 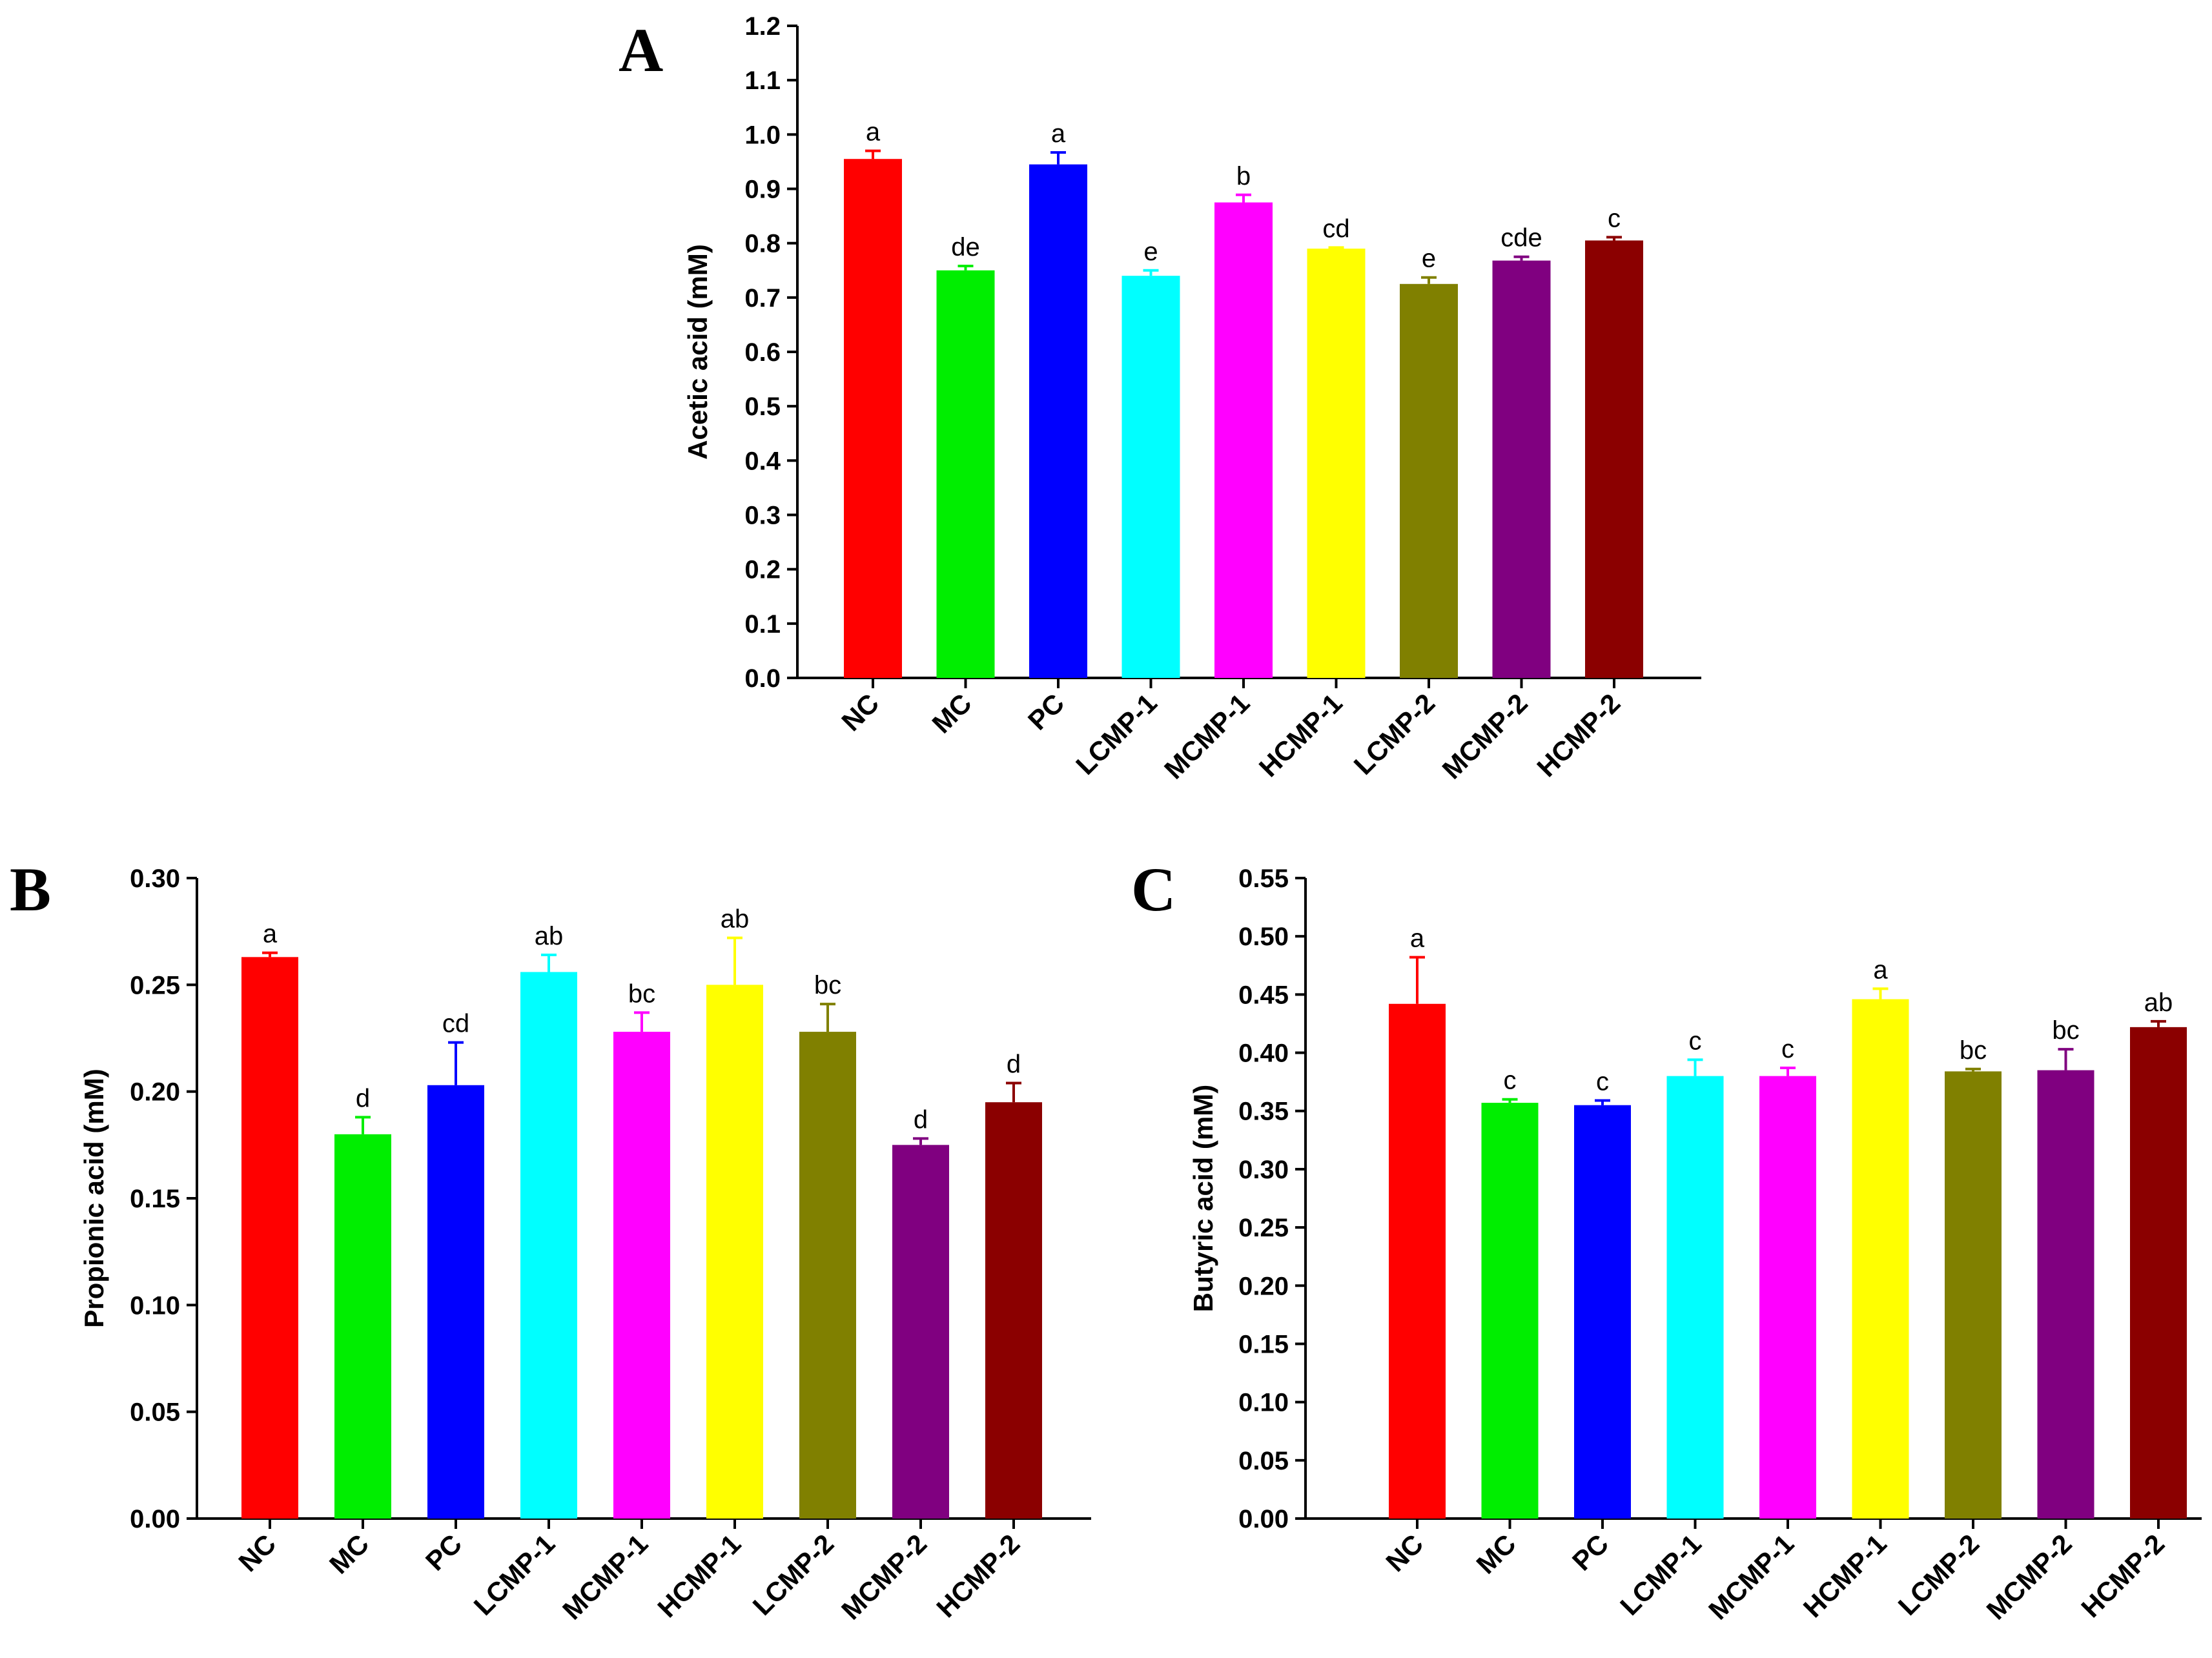 What do you see at coordinates (873, 419) in the screenshot?
I see `bar-nc-a` at bounding box center [873, 419].